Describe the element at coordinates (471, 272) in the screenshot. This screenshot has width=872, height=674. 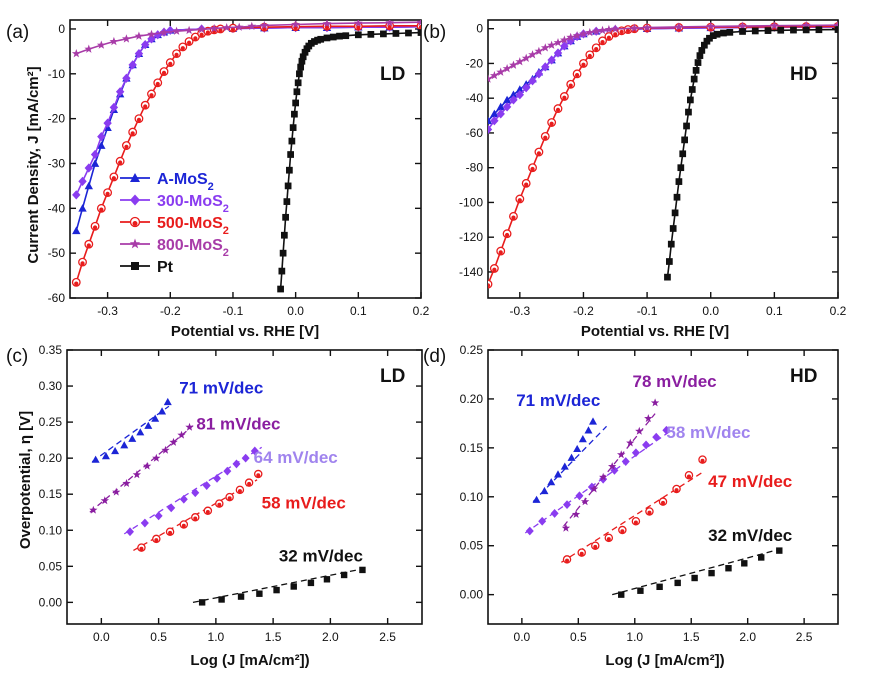
I see `y-tick-label: -140` at that location.